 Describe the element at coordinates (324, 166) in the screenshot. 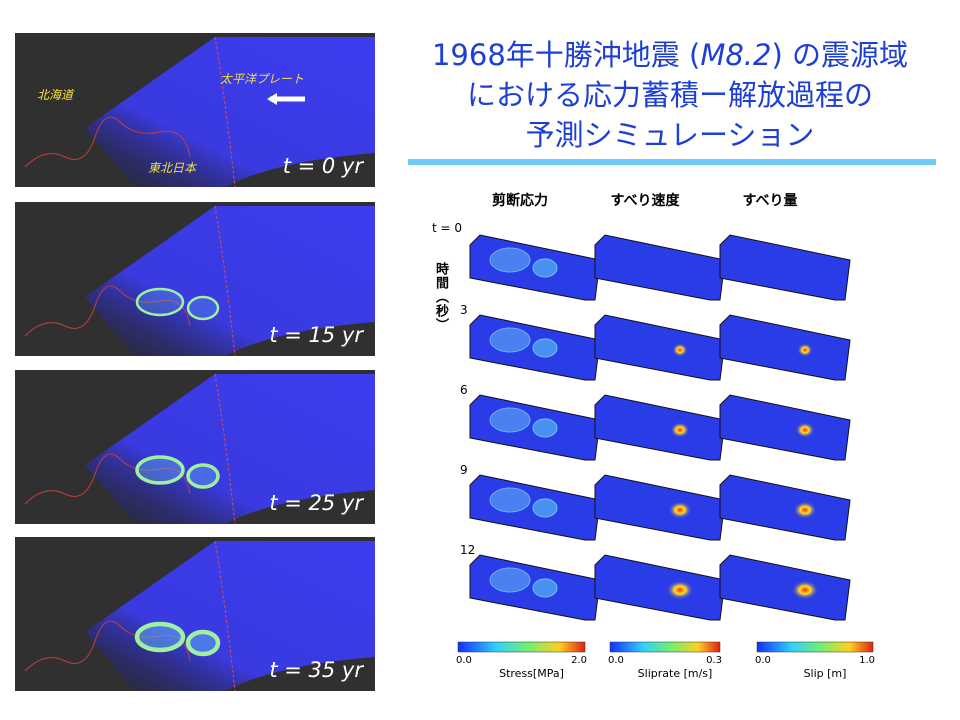

I see `time-label: t = 0 yr` at that location.